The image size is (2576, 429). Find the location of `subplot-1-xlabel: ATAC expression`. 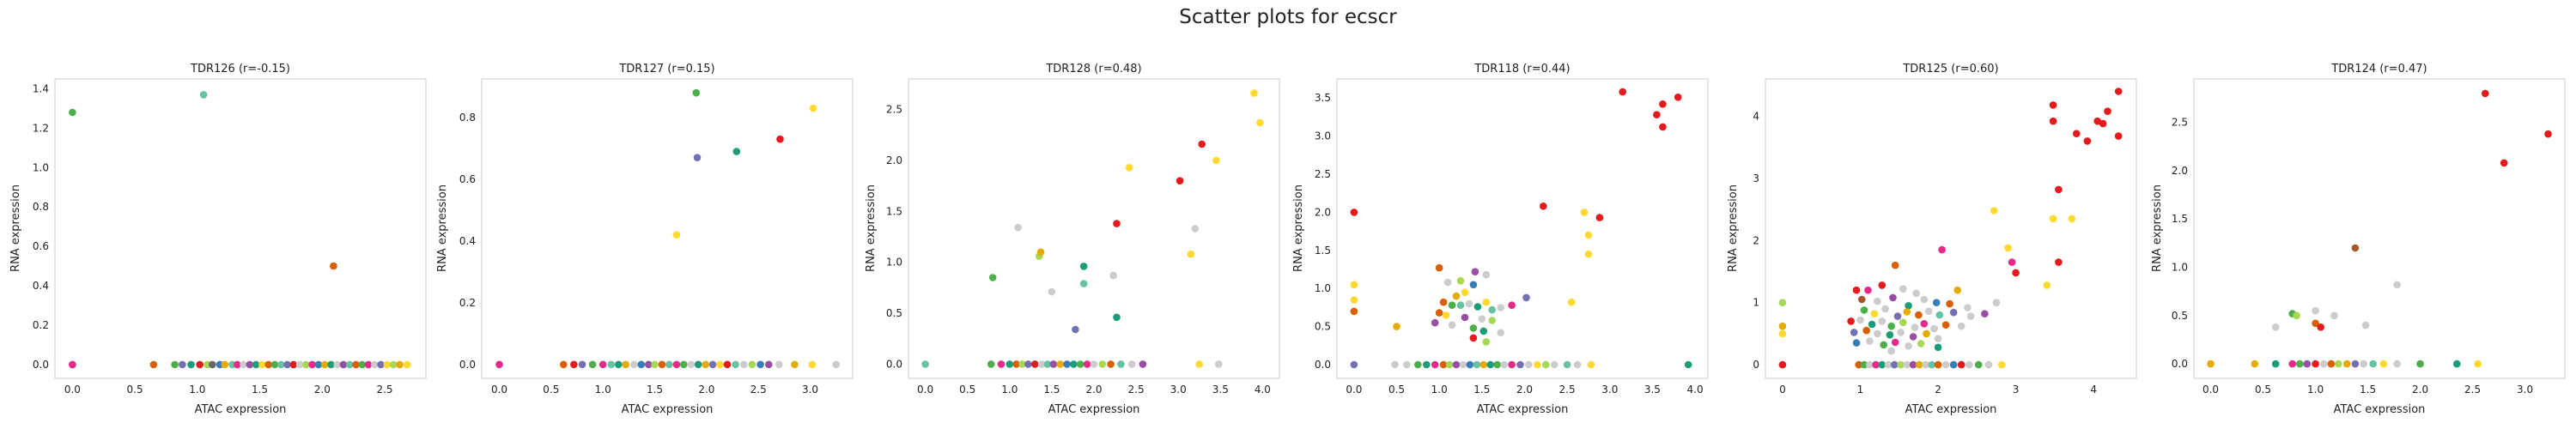

subplot-1-xlabel: ATAC expression is located at coordinates (241, 409).